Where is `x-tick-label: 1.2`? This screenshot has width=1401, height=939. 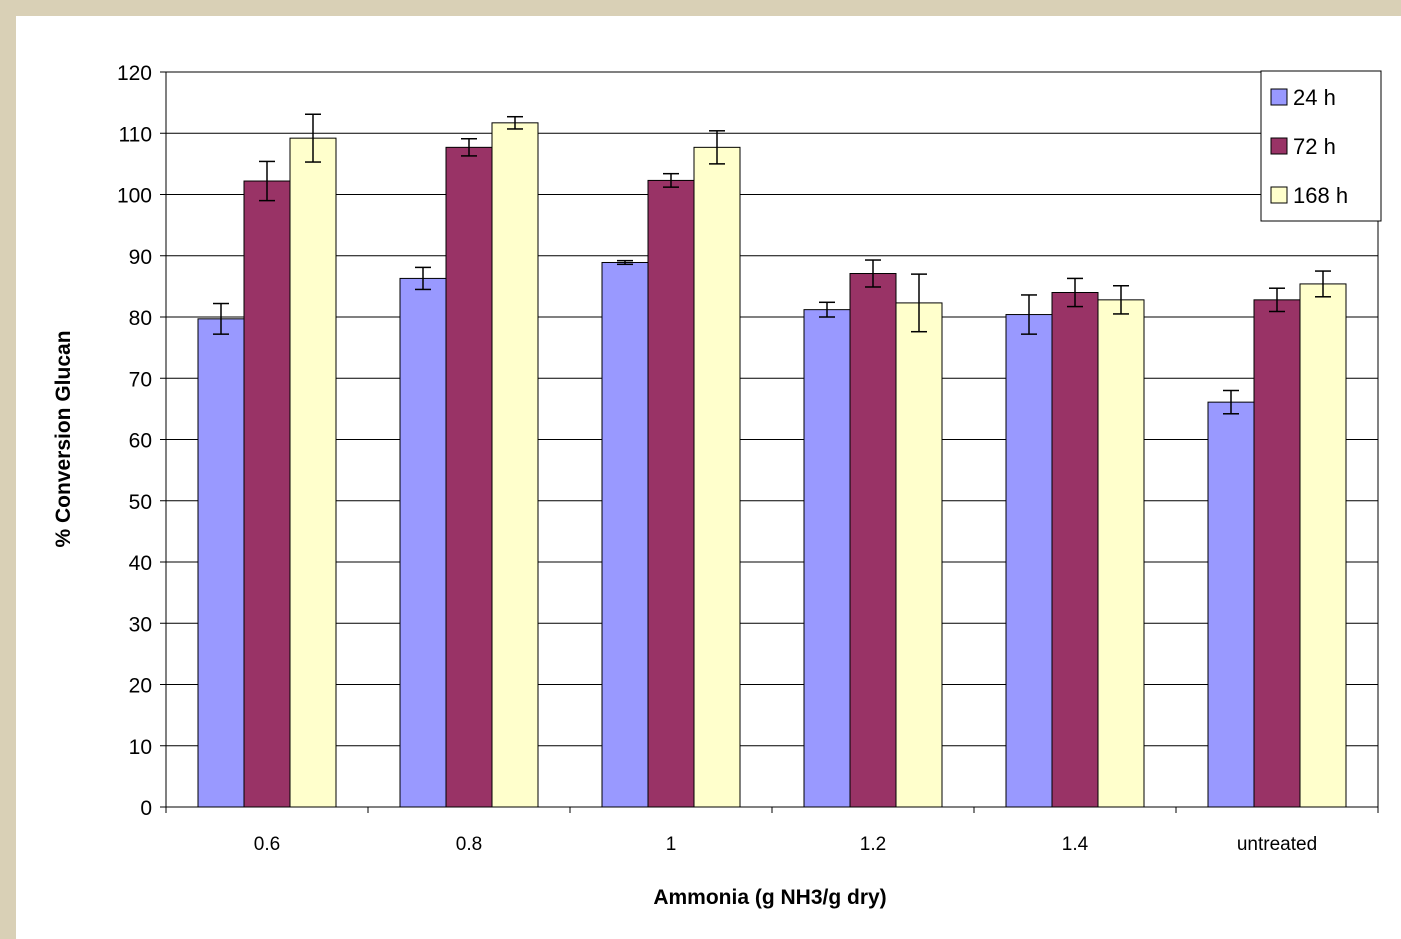 x-tick-label: 1.2 is located at coordinates (873, 844).